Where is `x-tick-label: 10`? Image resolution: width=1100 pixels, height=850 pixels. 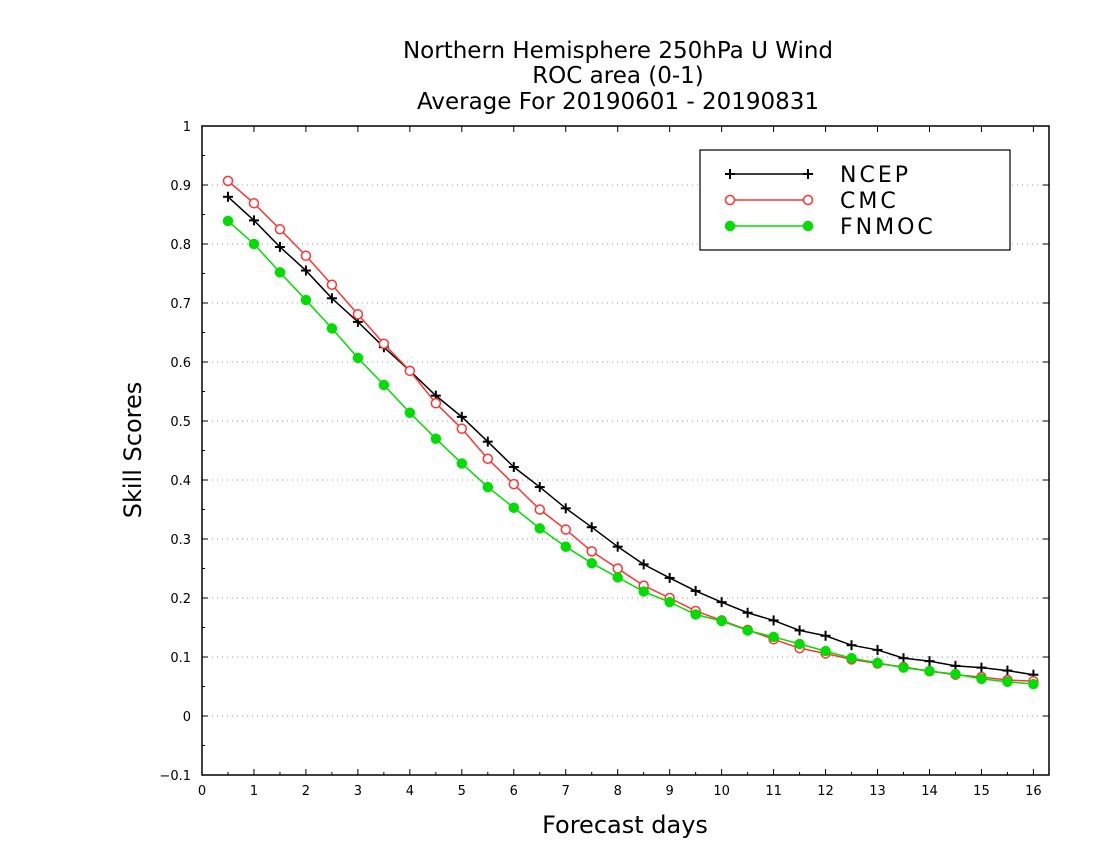 x-tick-label: 10 is located at coordinates (721, 791).